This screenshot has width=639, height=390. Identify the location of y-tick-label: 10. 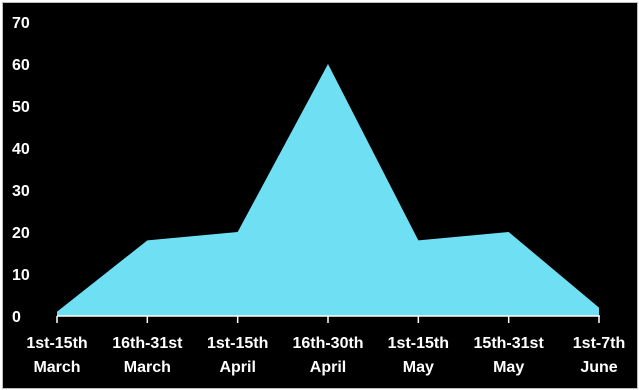
(21, 275).